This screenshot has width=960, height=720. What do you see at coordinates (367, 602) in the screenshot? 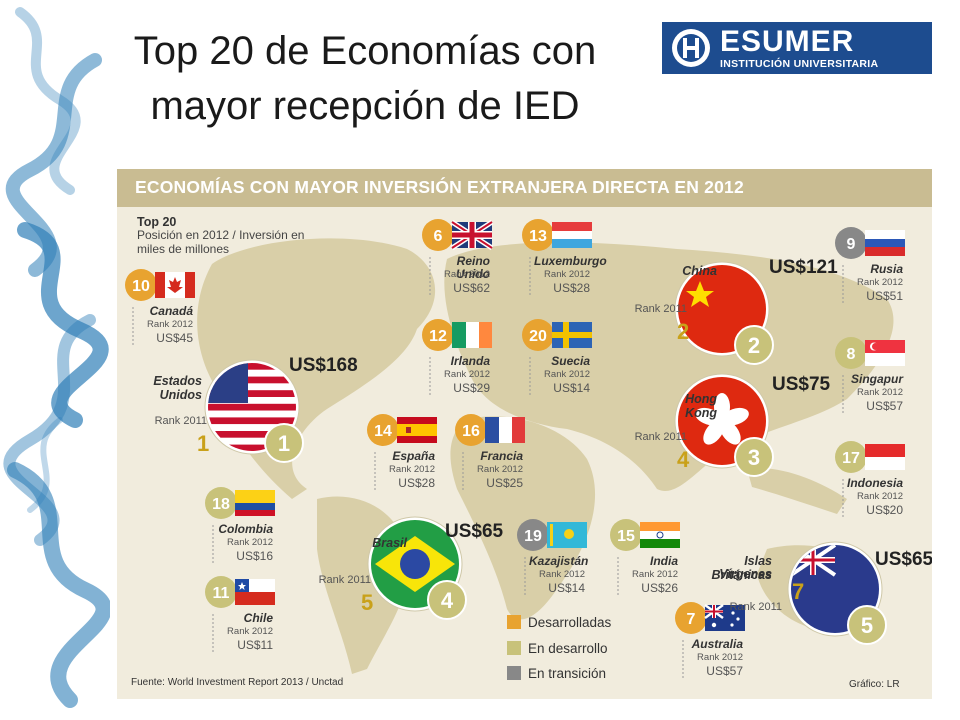
I see `rank-2011-number: 5` at bounding box center [367, 602].